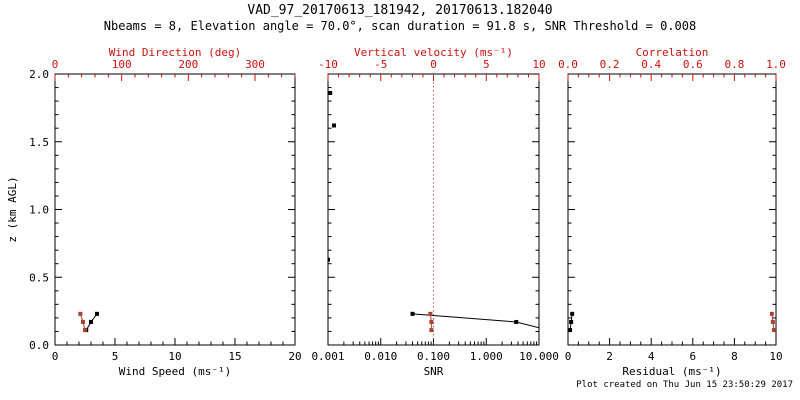 The width and height of the screenshot is (800, 400). What do you see at coordinates (672, 63) in the screenshot?
I see `top-axis-residual: 0.0 0.2 0.4 0.6 0.8 1.0 Correlation` at bounding box center [672, 63].